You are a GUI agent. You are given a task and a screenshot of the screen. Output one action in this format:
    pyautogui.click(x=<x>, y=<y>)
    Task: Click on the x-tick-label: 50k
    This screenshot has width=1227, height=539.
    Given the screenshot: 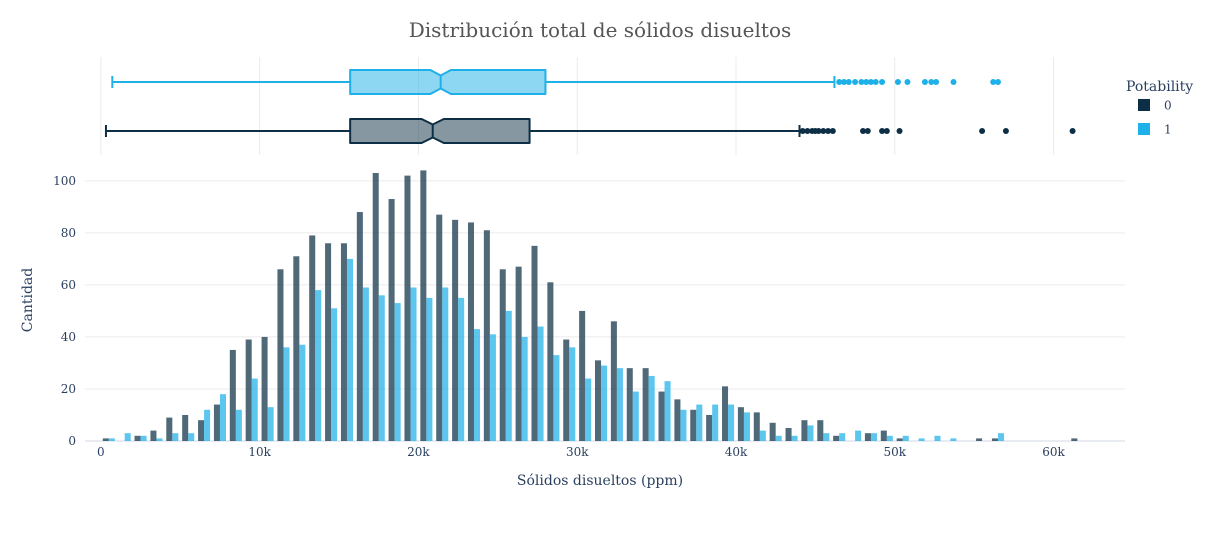 What is the action you would take?
    pyautogui.click(x=894, y=452)
    